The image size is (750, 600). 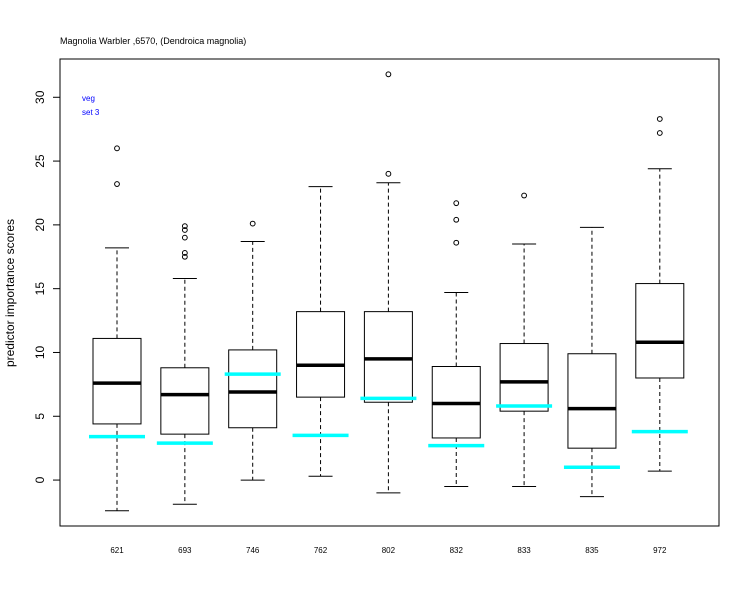 What do you see at coordinates (40, 416) in the screenshot?
I see `y-tick-label: 5` at bounding box center [40, 416].